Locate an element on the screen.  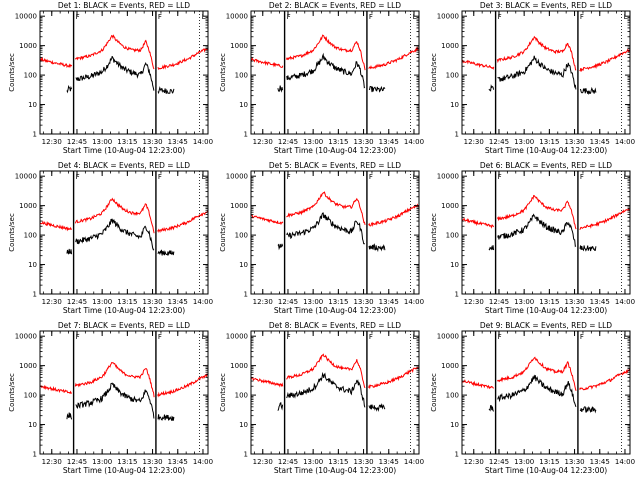
panel-title: Det 4: BLACK = Events, RED = LLD is located at coordinates (124, 165).